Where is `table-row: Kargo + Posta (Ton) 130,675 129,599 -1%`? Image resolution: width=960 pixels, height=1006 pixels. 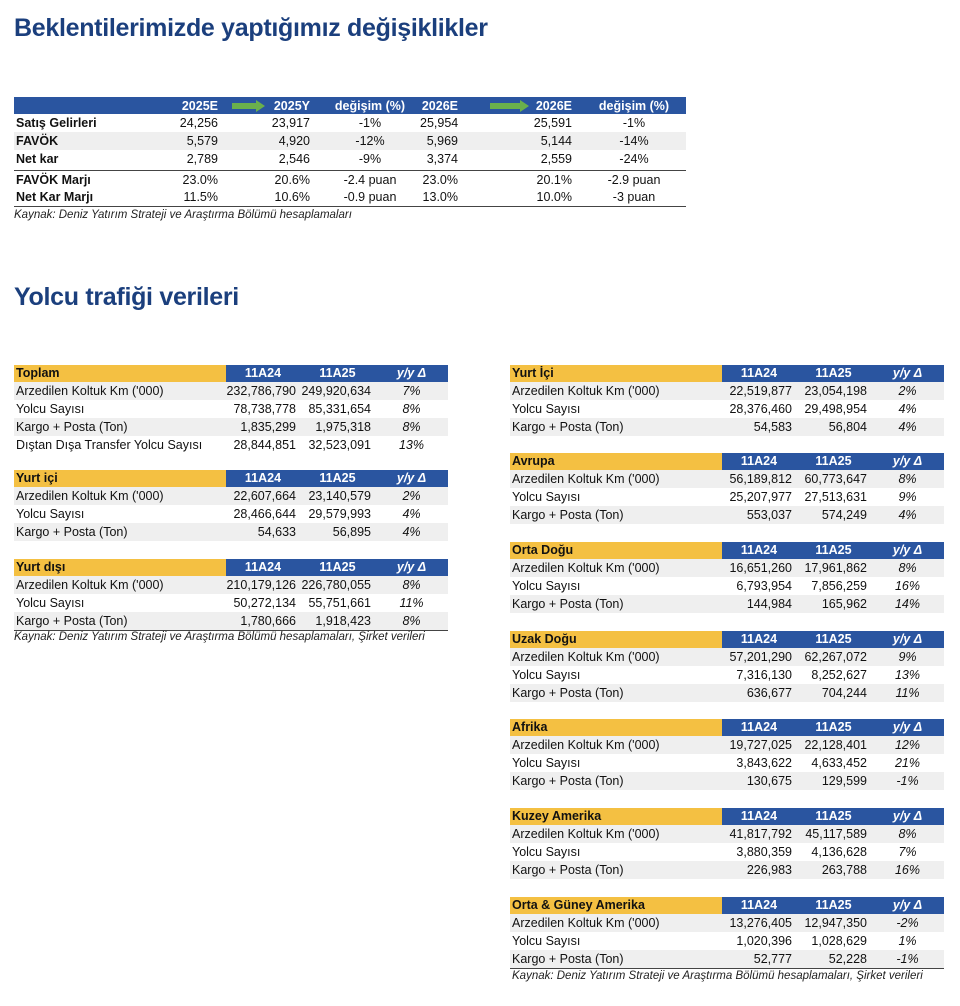 table-row: Kargo + Posta (Ton) 130,675 129,599 -1% is located at coordinates (727, 781).